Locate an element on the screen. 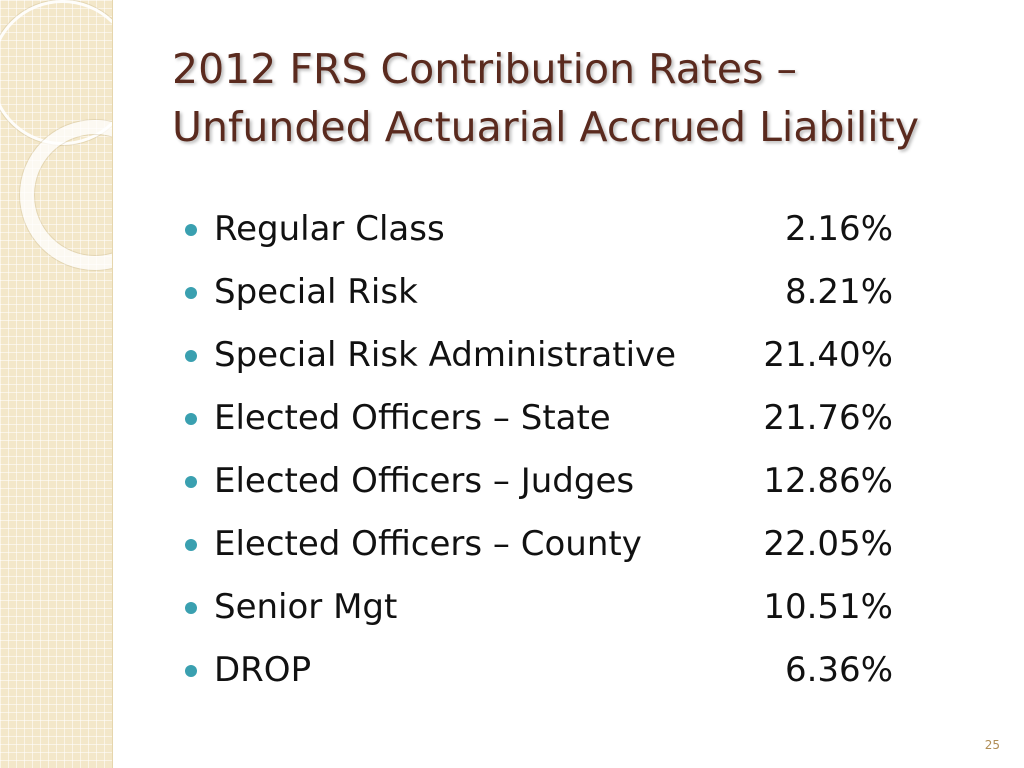 The width and height of the screenshot is (1024, 768). rate-value: 12.86% is located at coordinates (828, 481).